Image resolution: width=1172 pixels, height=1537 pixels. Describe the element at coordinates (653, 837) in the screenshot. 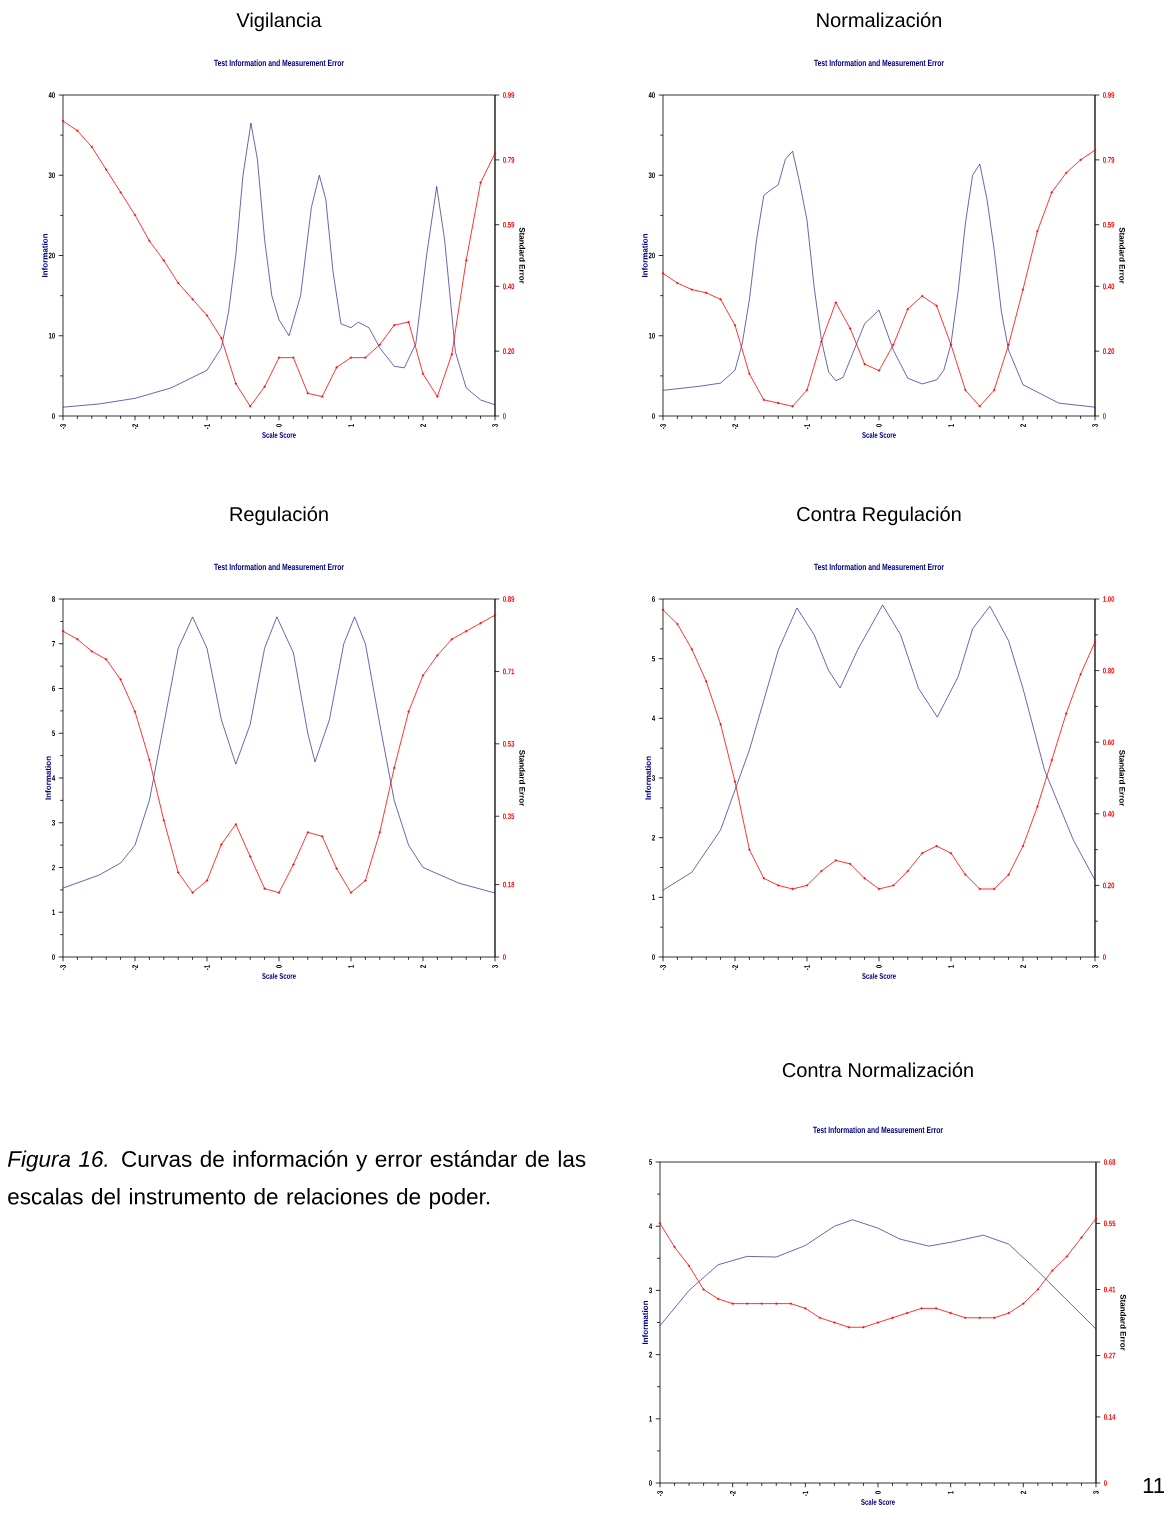

I see `y-tick-label: 2` at that location.